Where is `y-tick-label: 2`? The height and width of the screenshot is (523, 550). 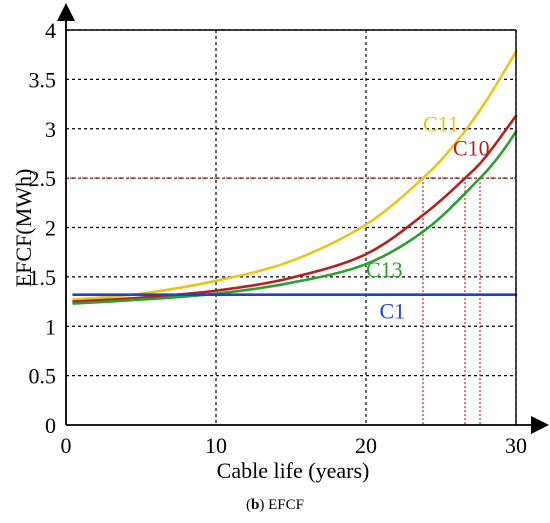 y-tick-label: 2 is located at coordinates (50, 228).